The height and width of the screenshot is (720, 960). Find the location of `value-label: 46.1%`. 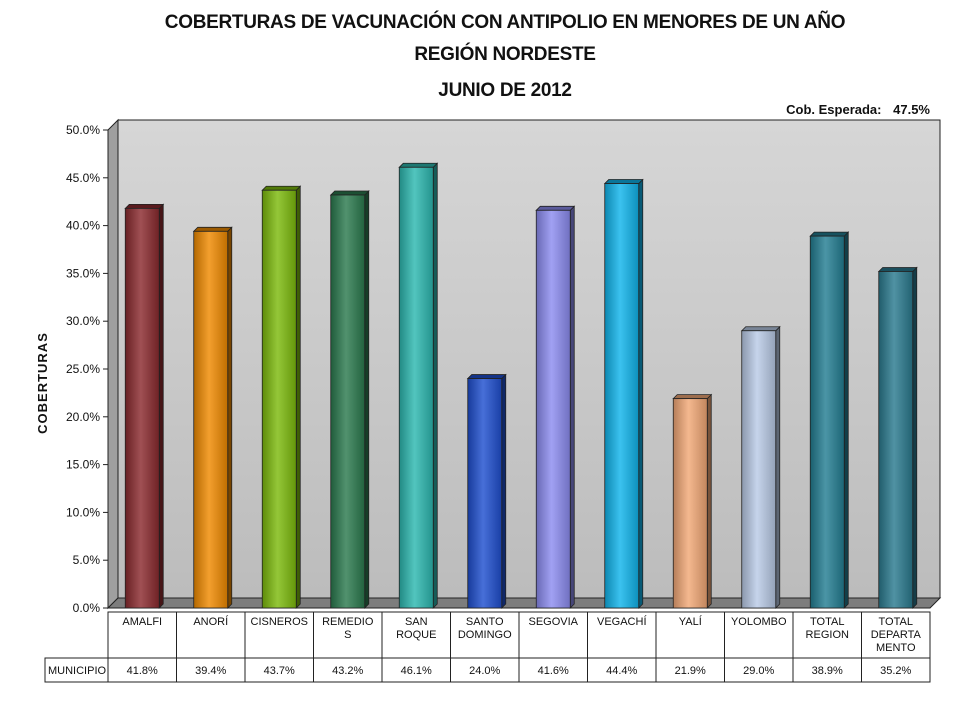

value-label: 46.1% is located at coordinates (416, 671).